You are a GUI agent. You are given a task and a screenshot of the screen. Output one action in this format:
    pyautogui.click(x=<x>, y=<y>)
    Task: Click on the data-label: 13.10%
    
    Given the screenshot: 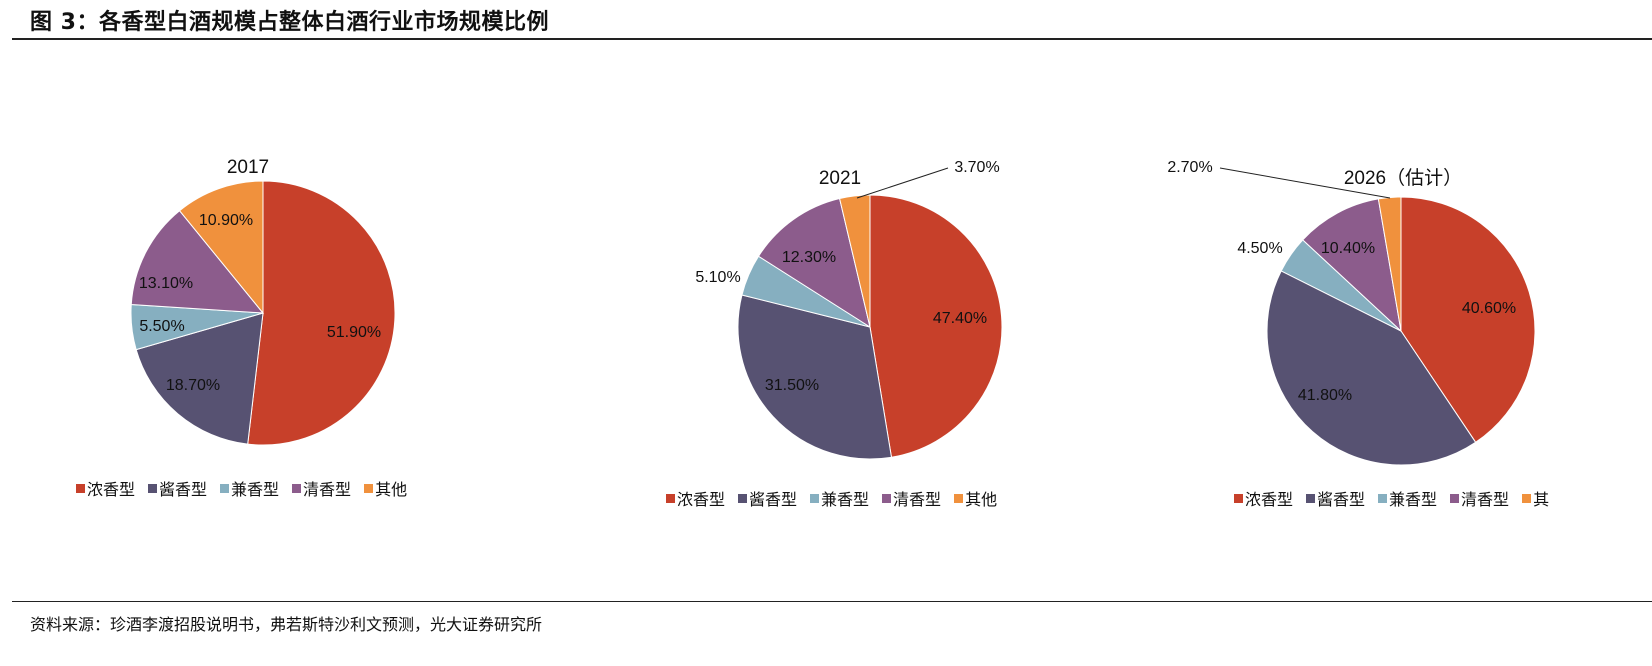 What is the action you would take?
    pyautogui.click(x=166, y=283)
    